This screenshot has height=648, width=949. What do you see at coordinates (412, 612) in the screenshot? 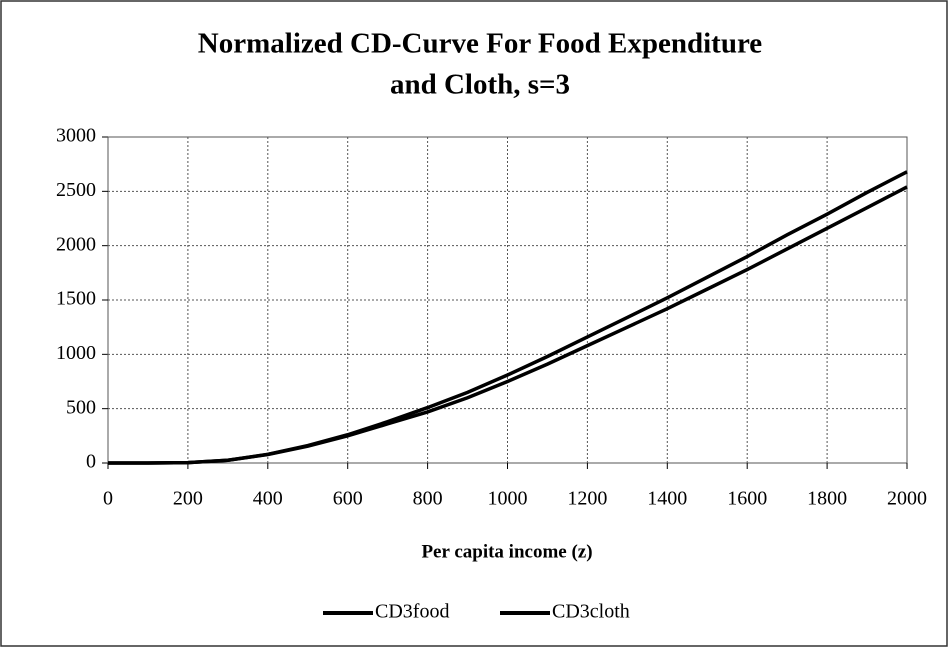
I see `legend-label: CD3food` at bounding box center [412, 612].